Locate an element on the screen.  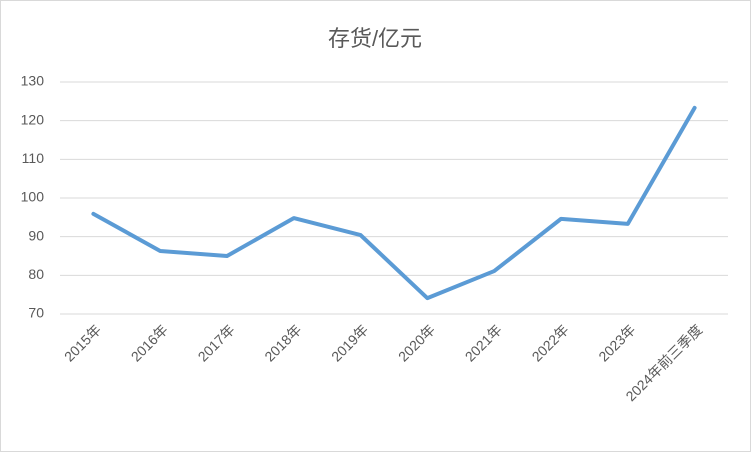
y-tick-label: 80 is located at coordinates (36, 274).